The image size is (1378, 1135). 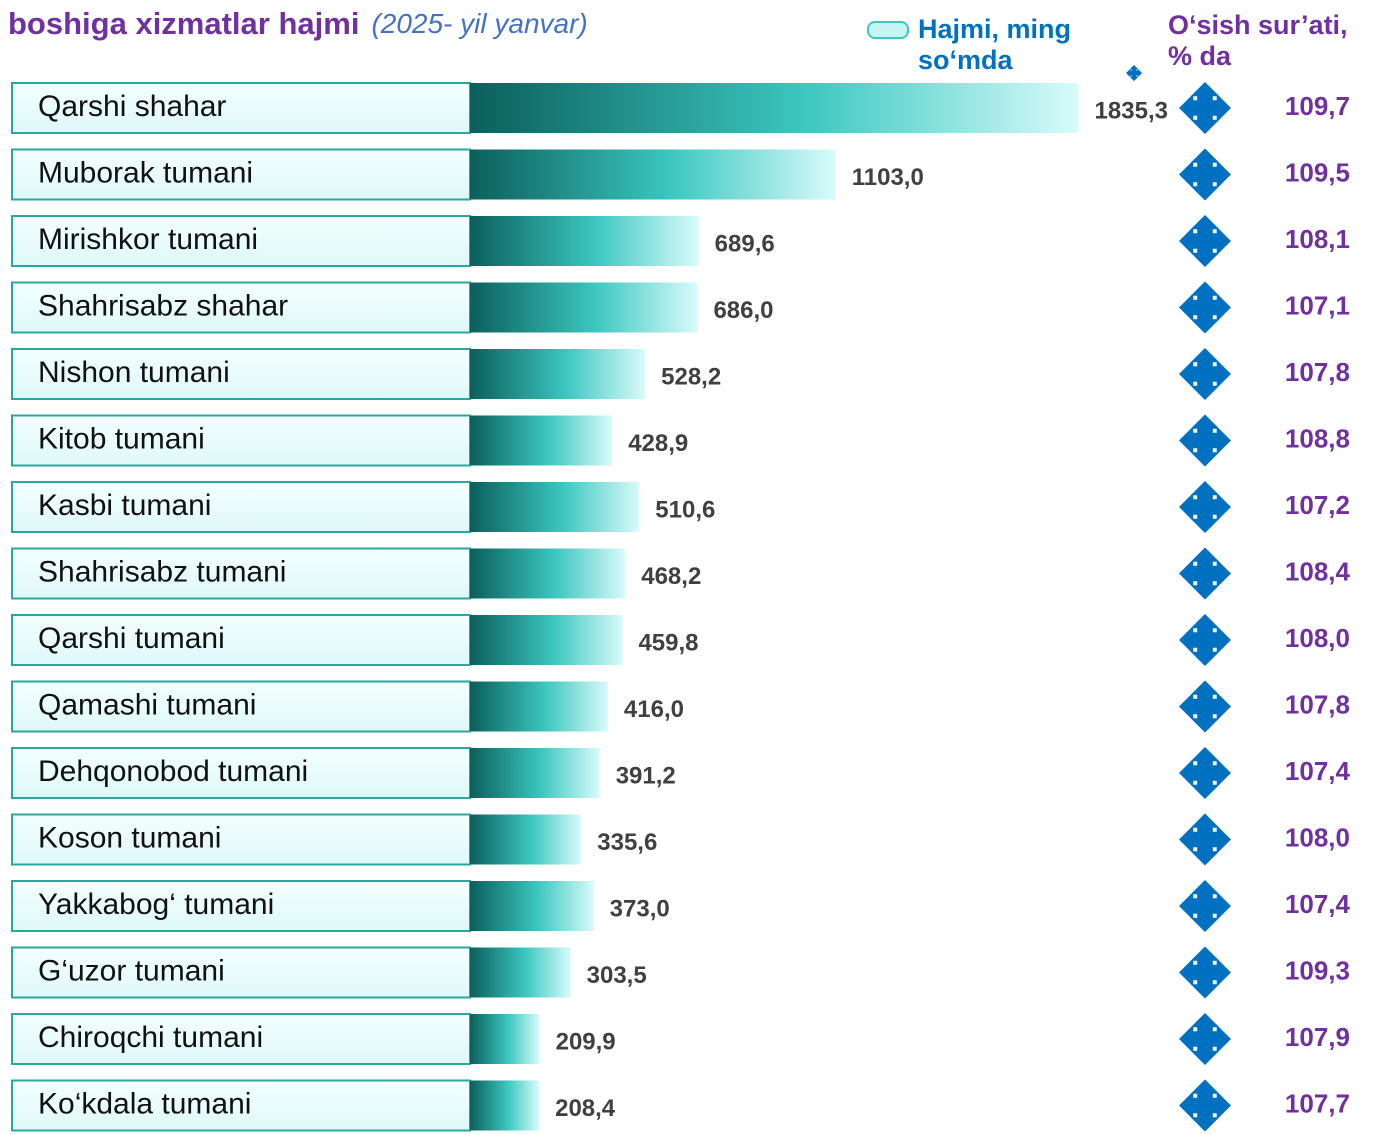 I want to click on category-label: Kasbi tumani, so click(x=124, y=505).